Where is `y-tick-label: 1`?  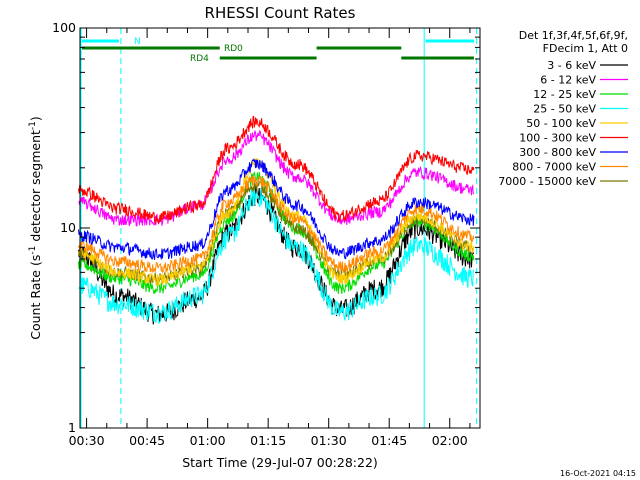 y-tick-label: 1 is located at coordinates (72, 427).